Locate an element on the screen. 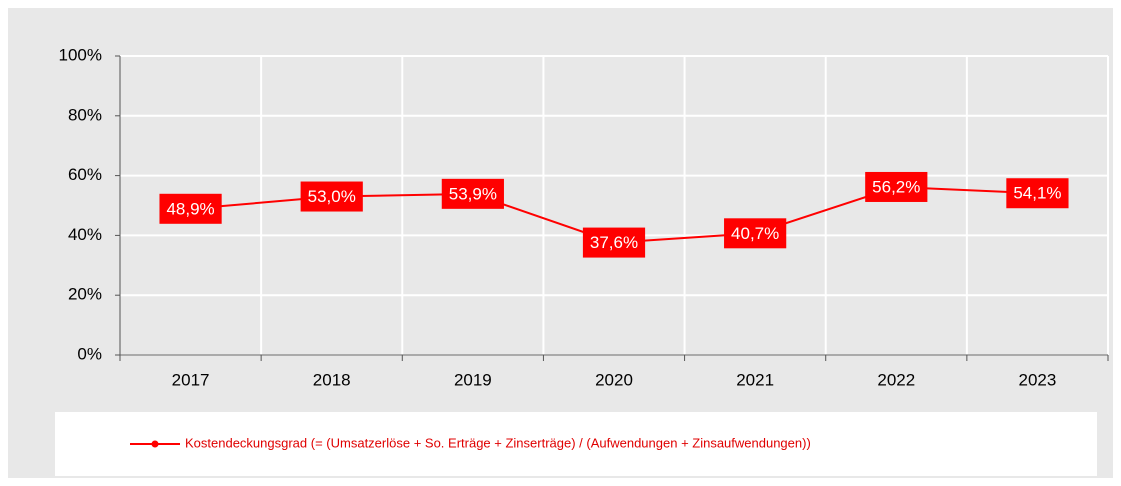  y-tick-label: 20% is located at coordinates (85, 294).